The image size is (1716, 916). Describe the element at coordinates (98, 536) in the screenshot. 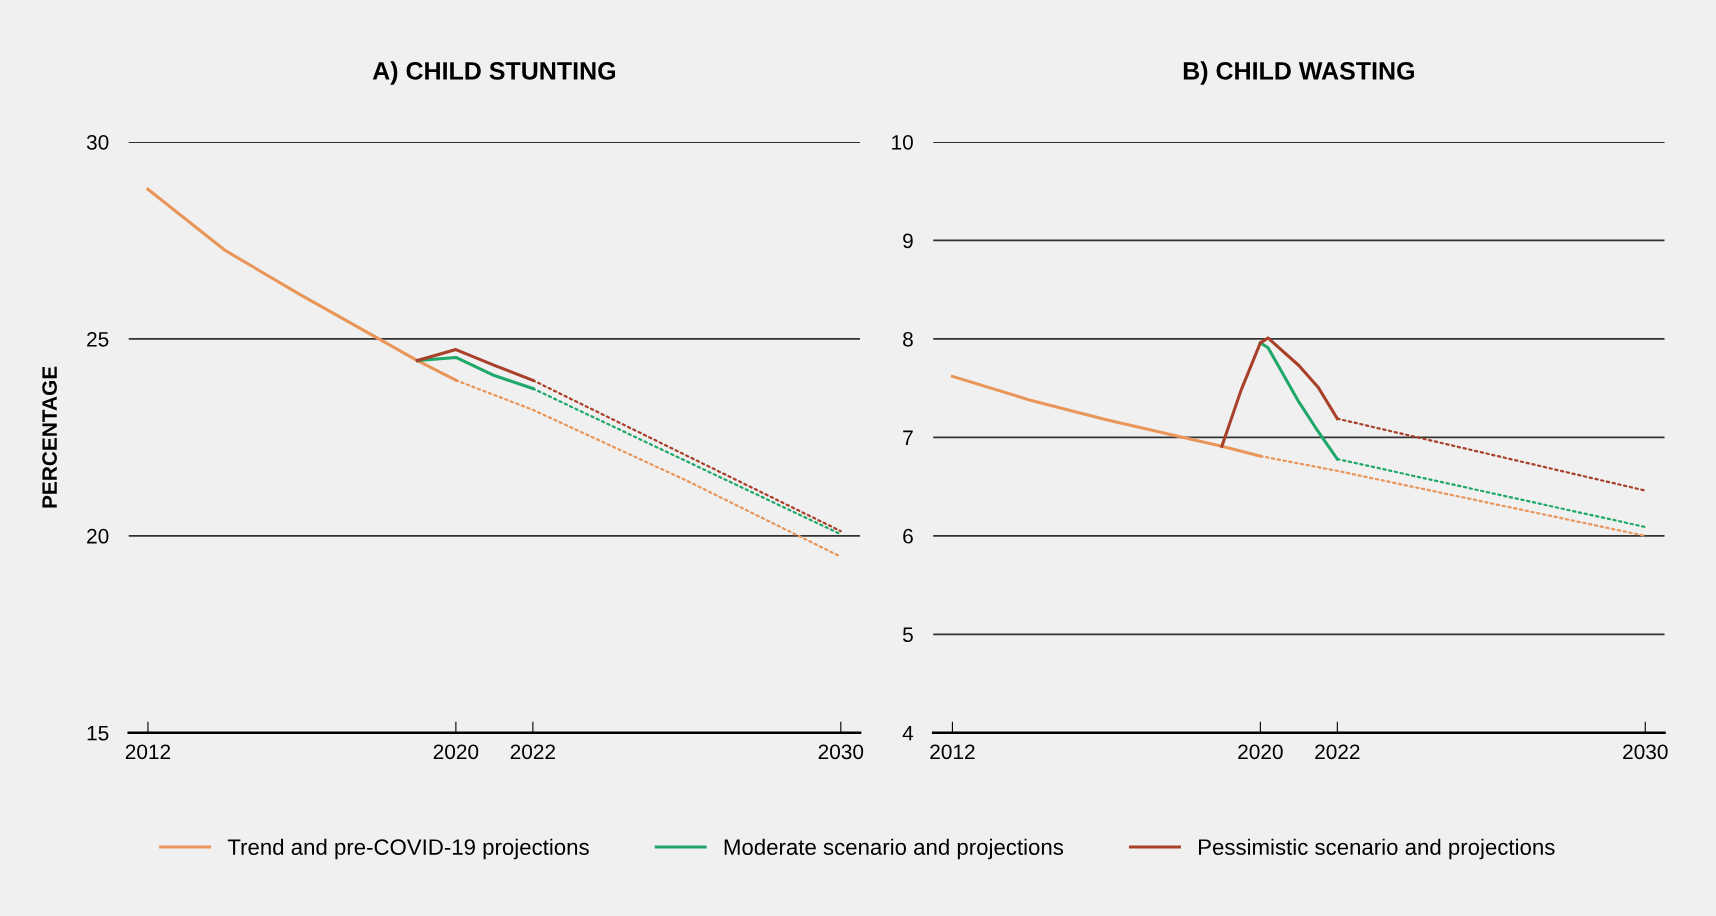

I see `y-tick-label: 20` at that location.